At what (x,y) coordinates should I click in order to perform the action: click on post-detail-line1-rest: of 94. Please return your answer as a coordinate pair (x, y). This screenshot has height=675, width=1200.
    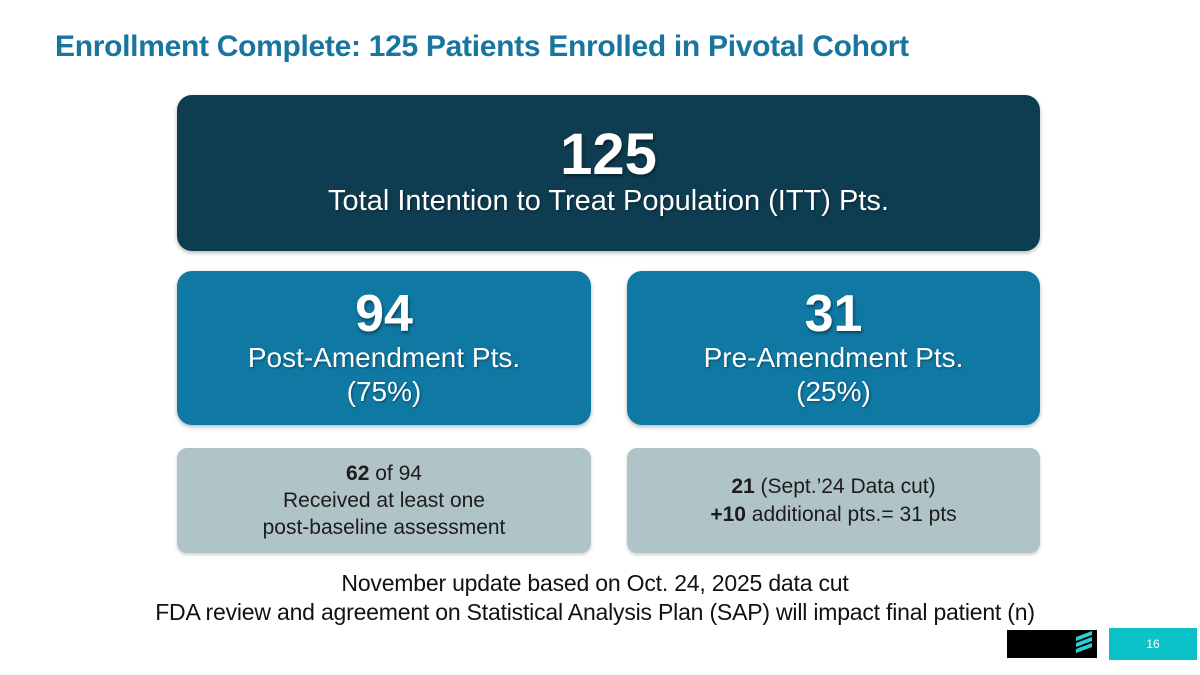
    Looking at the image, I should click on (395, 473).